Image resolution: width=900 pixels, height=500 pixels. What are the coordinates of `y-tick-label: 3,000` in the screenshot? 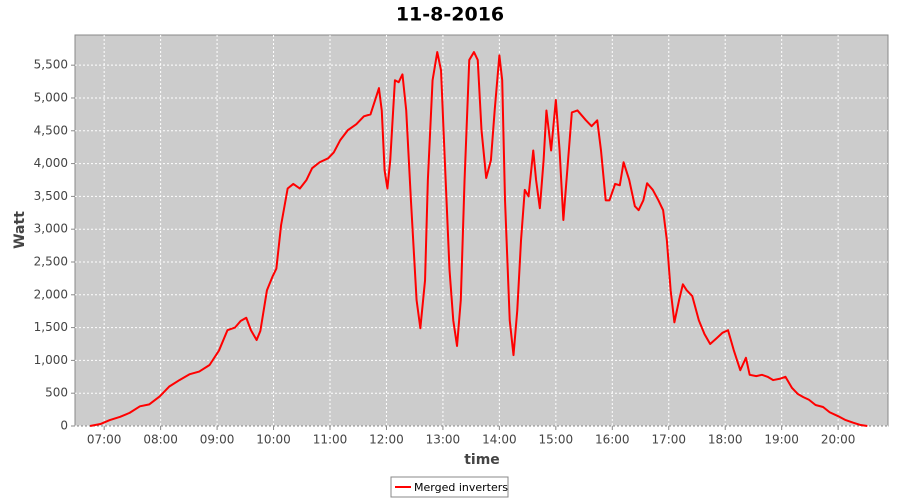 It's located at (51, 229).